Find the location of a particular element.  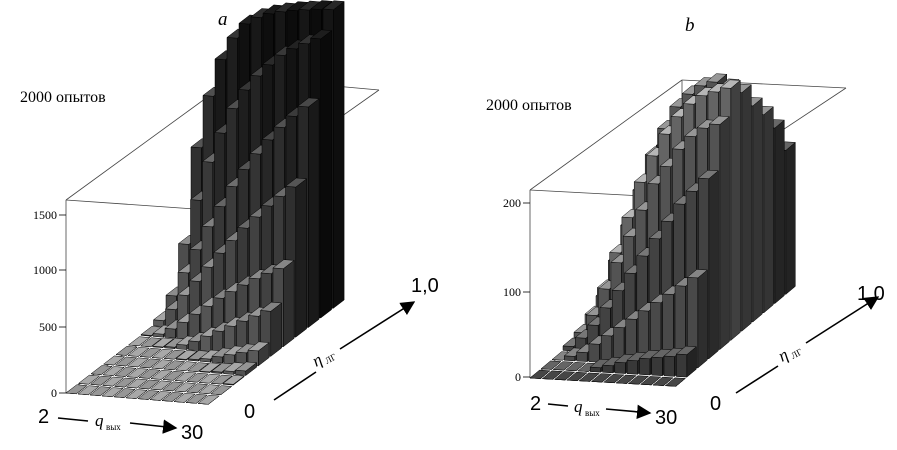

panel-b-depth-start: 0 is located at coordinates (715, 404).